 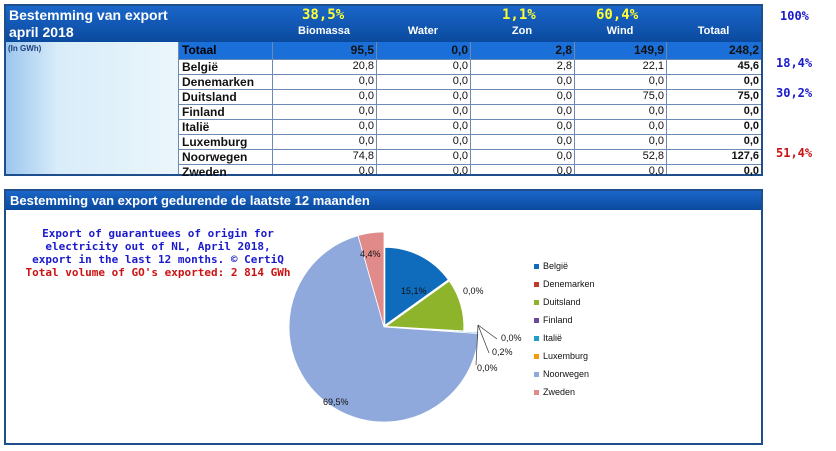 I want to click on total-cell: 0,0, so click(x=459, y=50).